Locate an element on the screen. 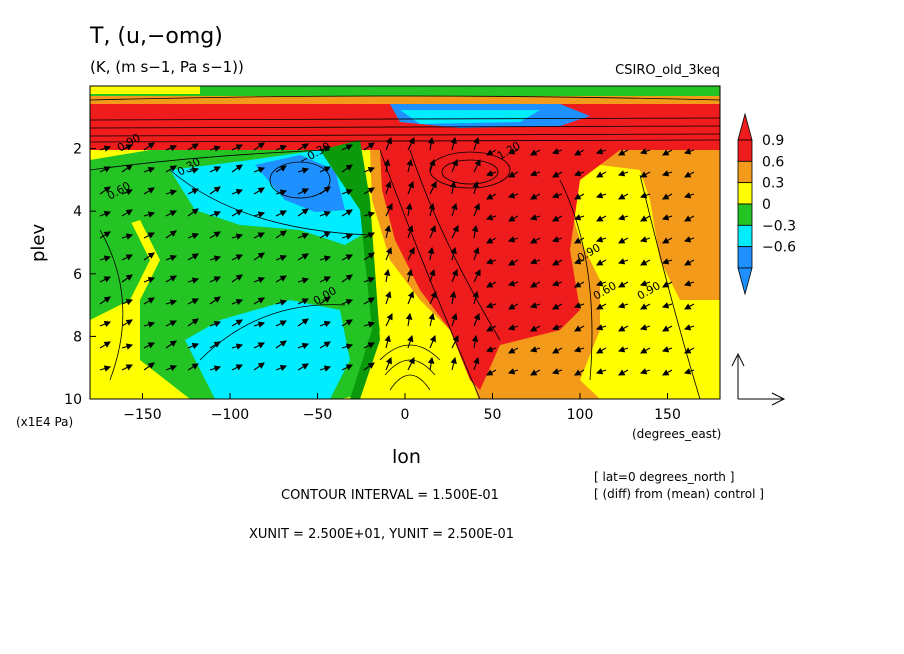  colorbar-label: 0 is located at coordinates (766, 205).